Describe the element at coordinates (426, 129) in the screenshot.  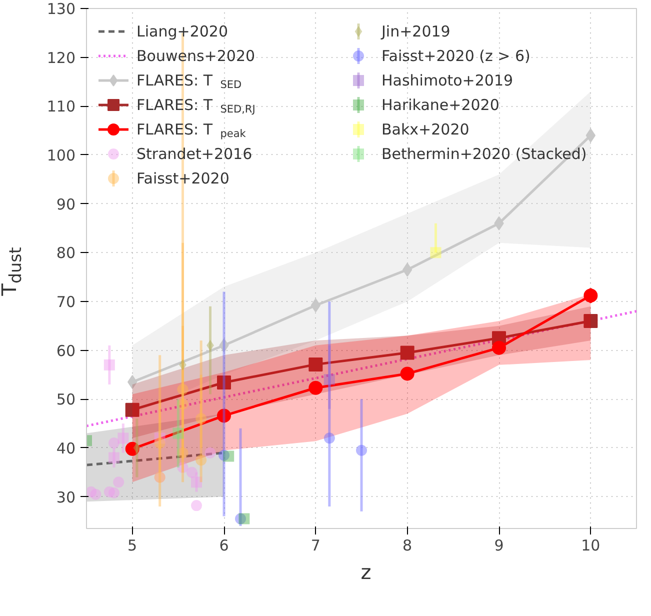
I see `legend-label: Bakx+2020` at that location.